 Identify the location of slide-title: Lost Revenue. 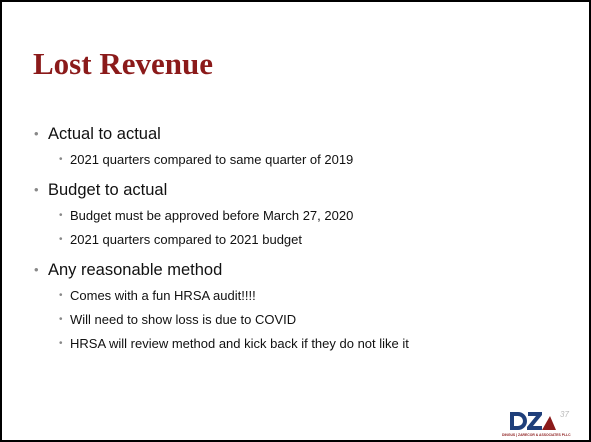
(123, 63).